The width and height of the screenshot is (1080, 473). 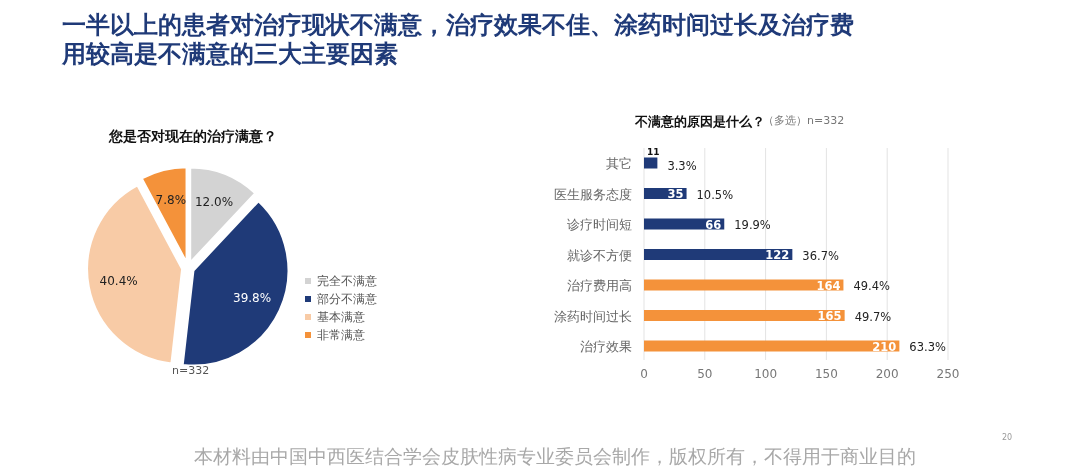 What do you see at coordinates (653, 152) in the screenshot?
I see `data-label: 11` at bounding box center [653, 152].